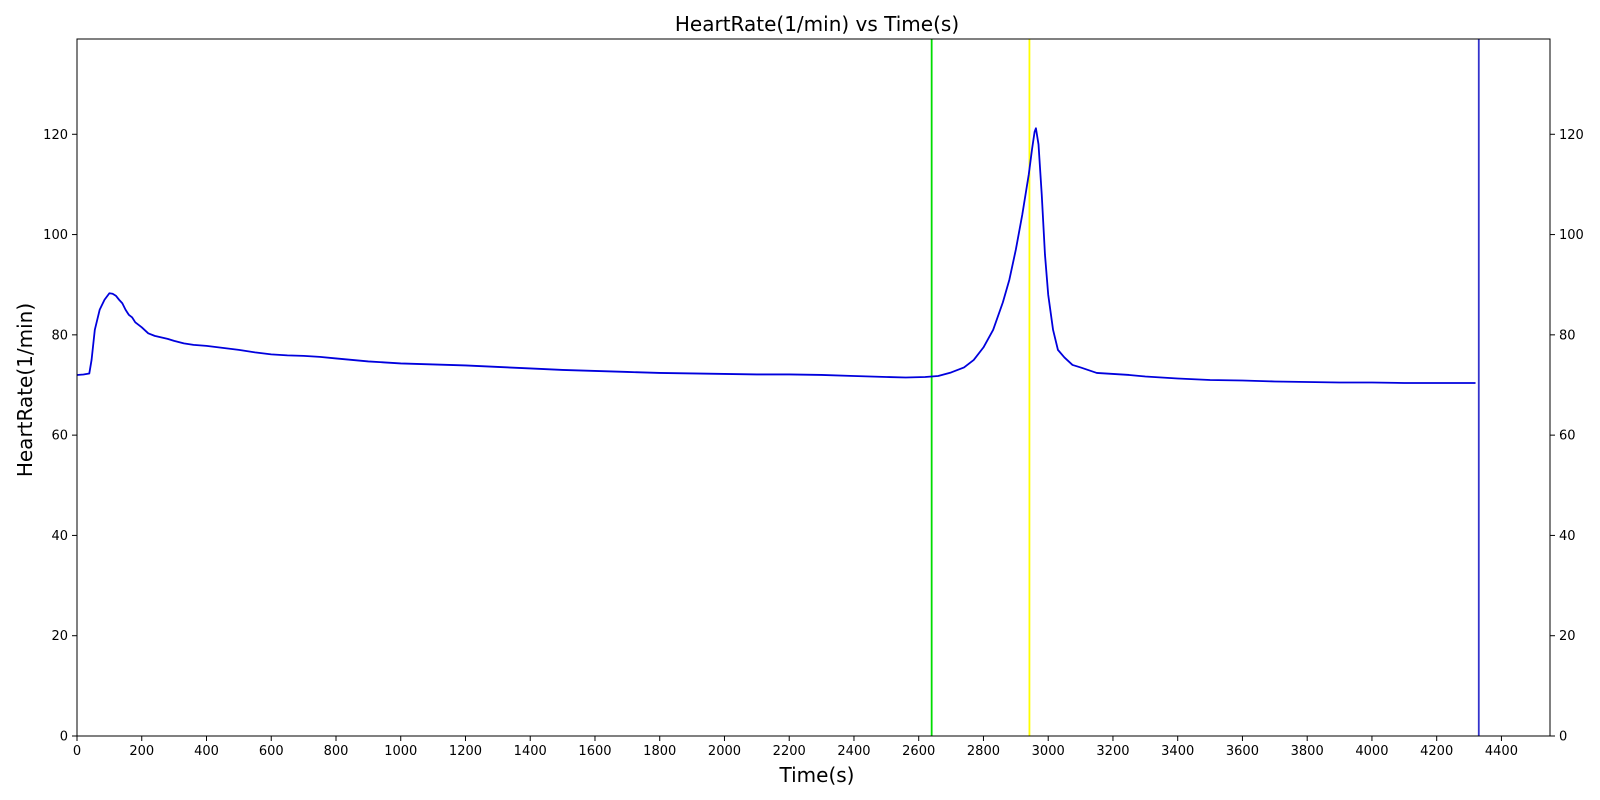 The image size is (1600, 800). Describe the element at coordinates (817, 775) in the screenshot. I see `x-axis-title: Time(s)` at that location.